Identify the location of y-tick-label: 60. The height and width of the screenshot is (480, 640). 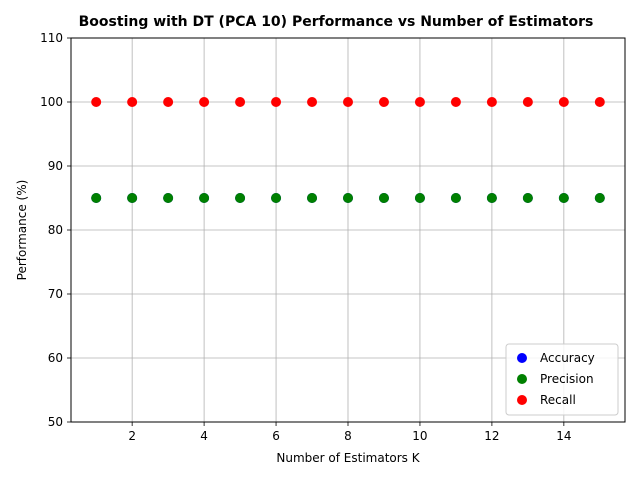
(55, 358).